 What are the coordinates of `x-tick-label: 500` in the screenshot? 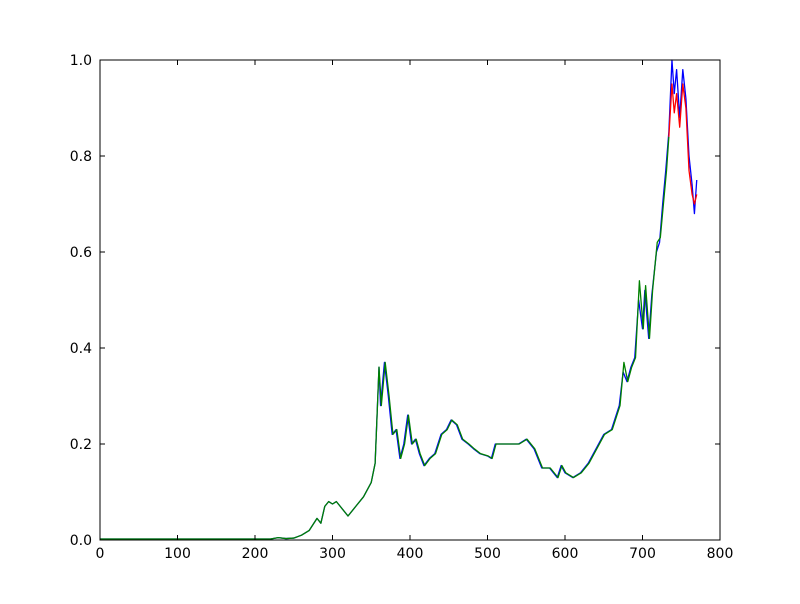 It's located at (487, 554).